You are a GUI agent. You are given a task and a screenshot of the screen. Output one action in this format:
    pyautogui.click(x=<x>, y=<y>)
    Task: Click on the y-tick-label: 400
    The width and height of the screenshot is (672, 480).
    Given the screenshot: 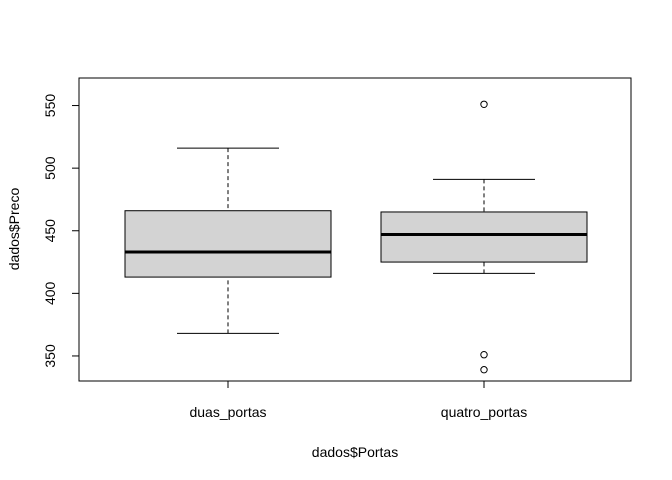 What is the action you would take?
    pyautogui.click(x=50, y=293)
    